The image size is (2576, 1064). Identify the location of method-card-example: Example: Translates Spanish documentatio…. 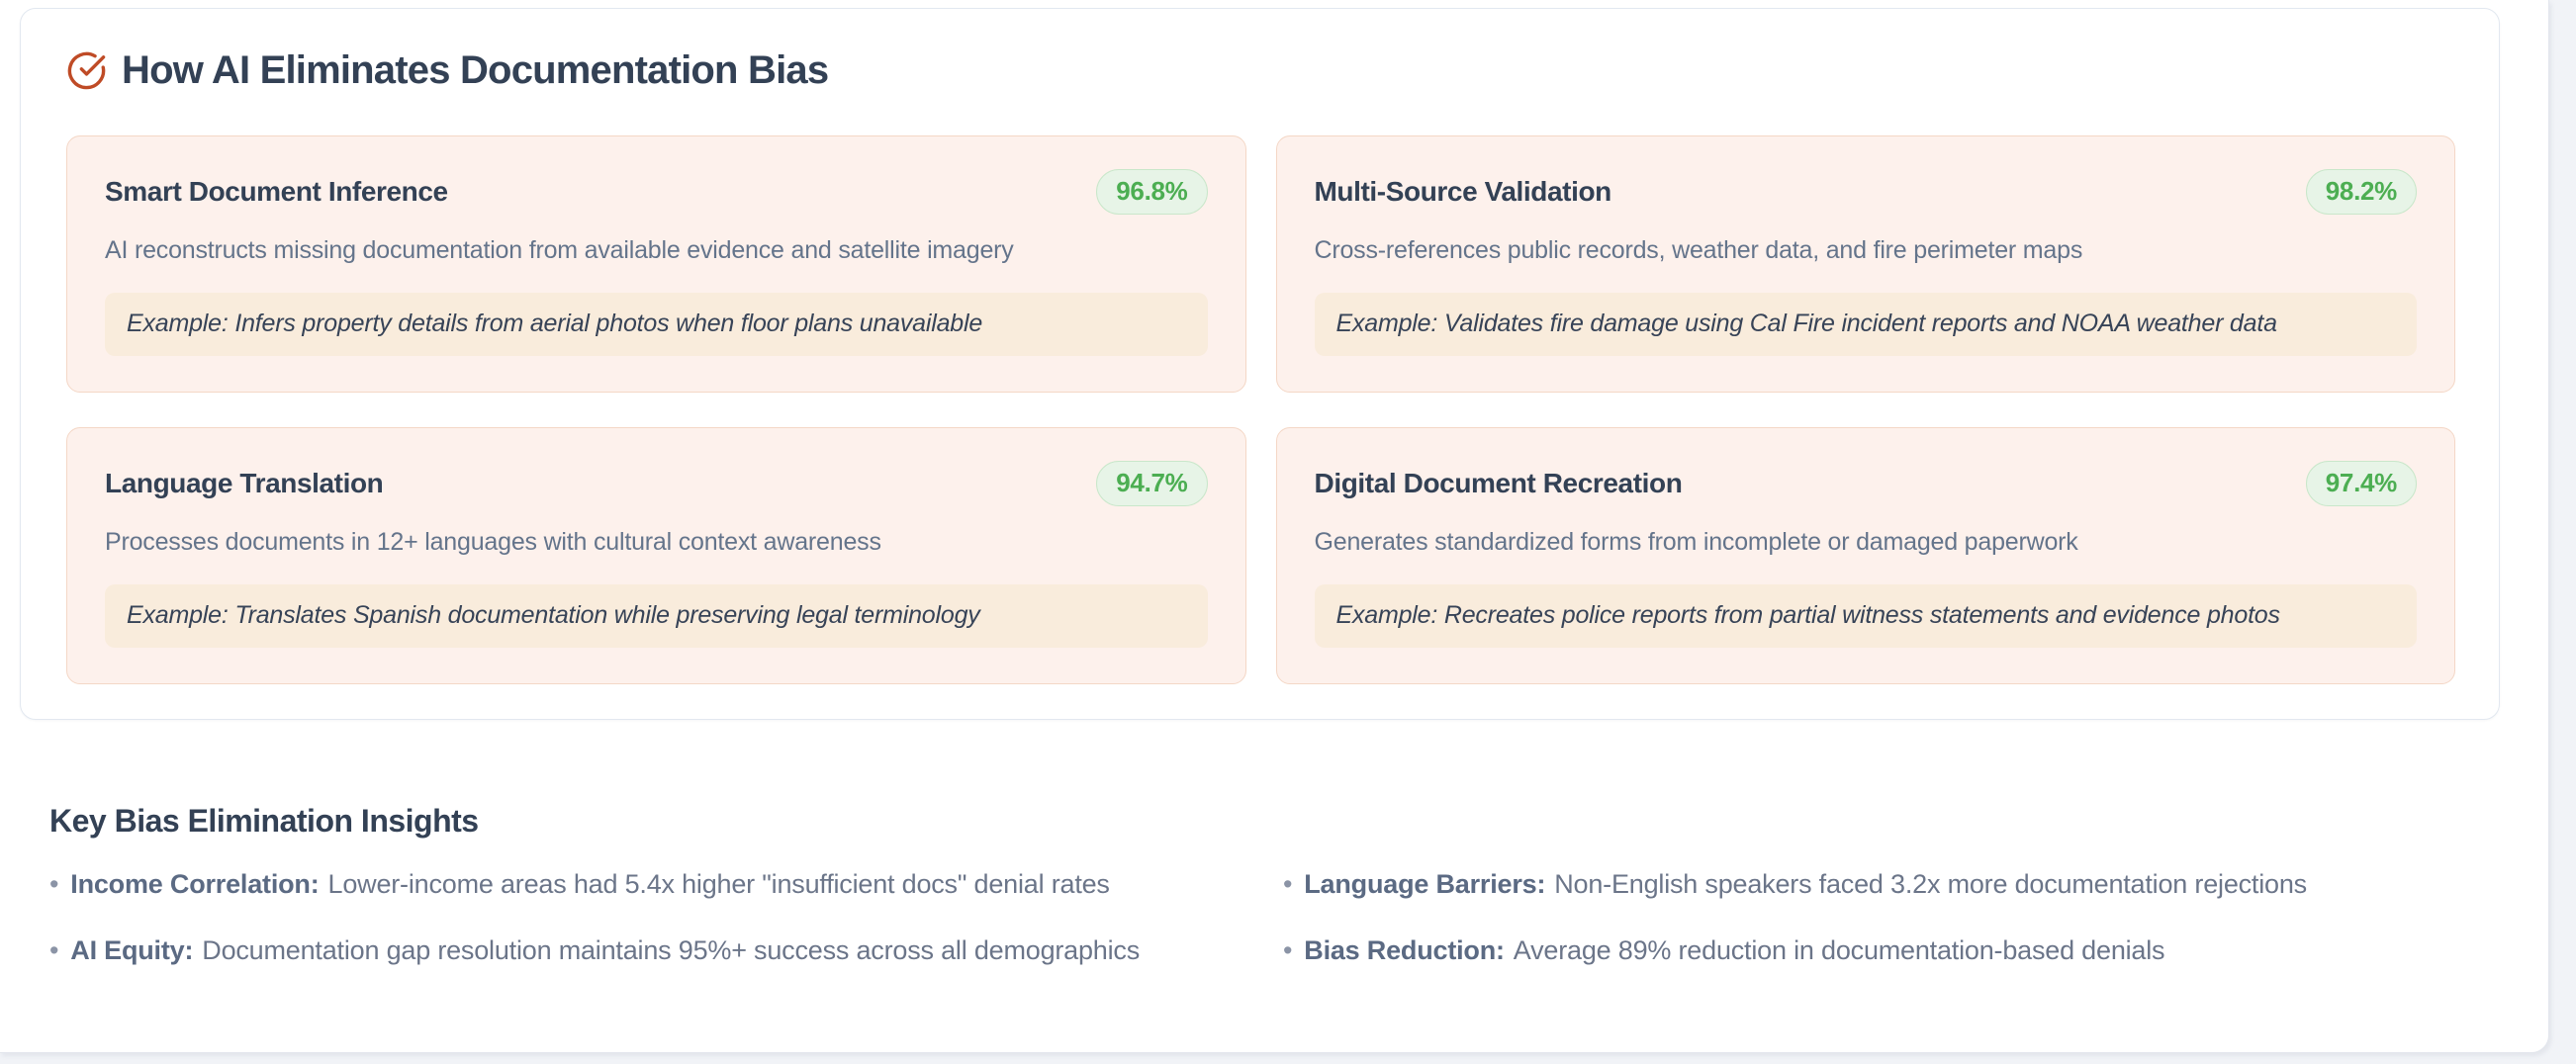
(656, 616).